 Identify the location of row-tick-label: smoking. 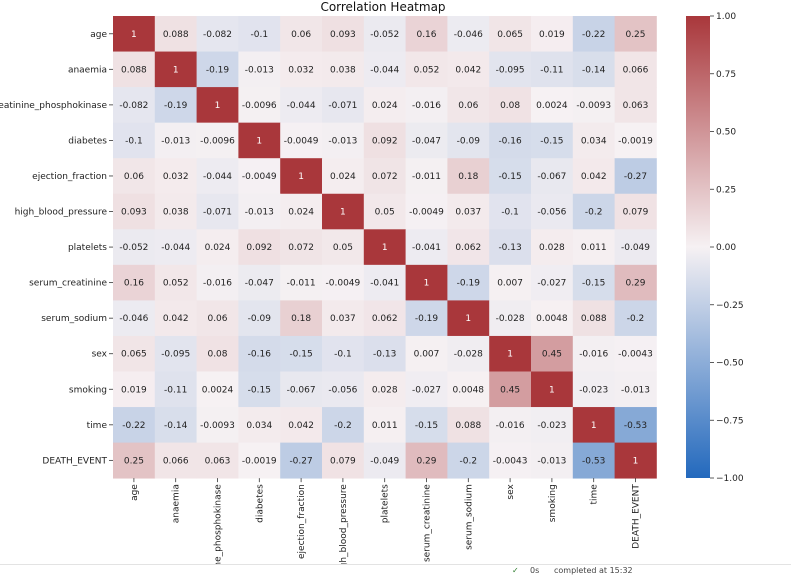
(88, 390).